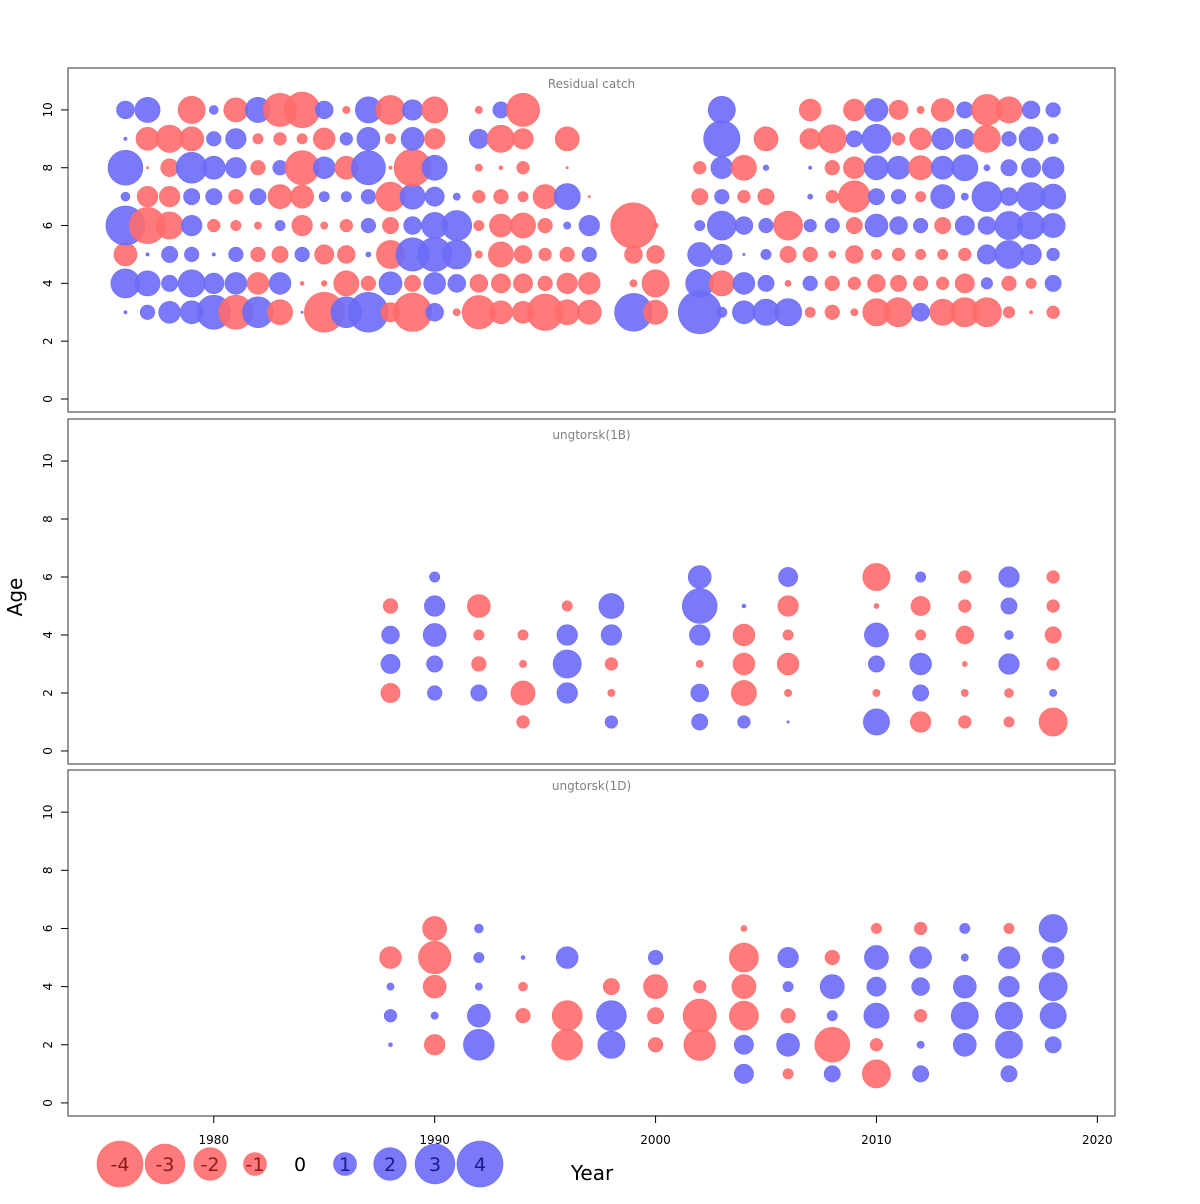 The width and height of the screenshot is (1200, 1204). I want to click on bubbles, so click(724, 650).